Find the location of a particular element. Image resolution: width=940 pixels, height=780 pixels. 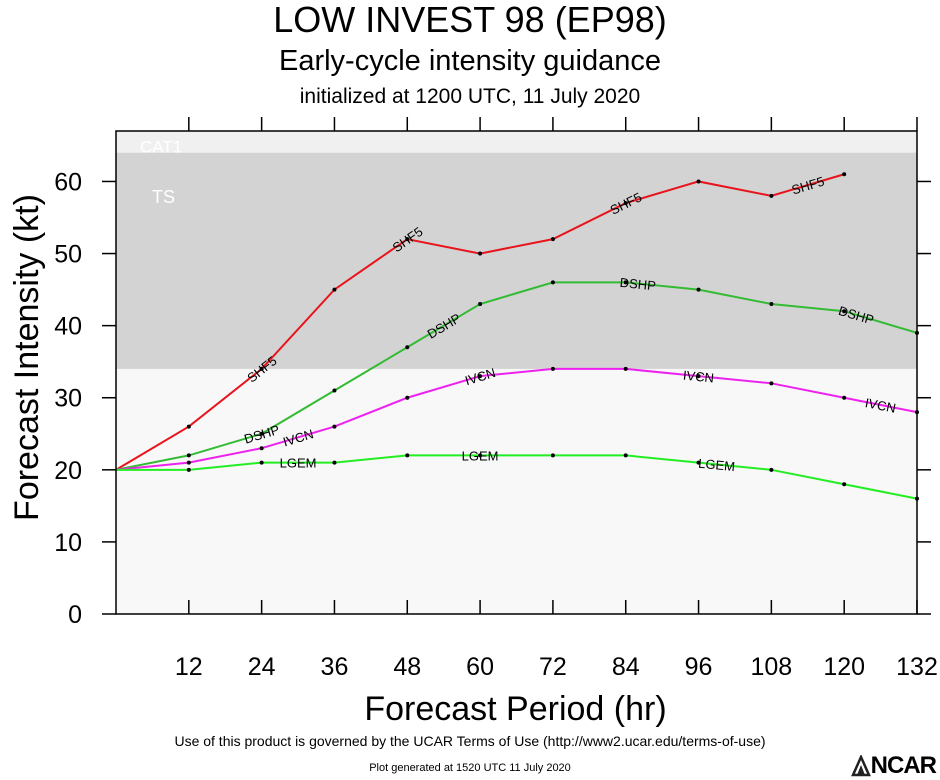

series-line-lgem is located at coordinates (517, 477).